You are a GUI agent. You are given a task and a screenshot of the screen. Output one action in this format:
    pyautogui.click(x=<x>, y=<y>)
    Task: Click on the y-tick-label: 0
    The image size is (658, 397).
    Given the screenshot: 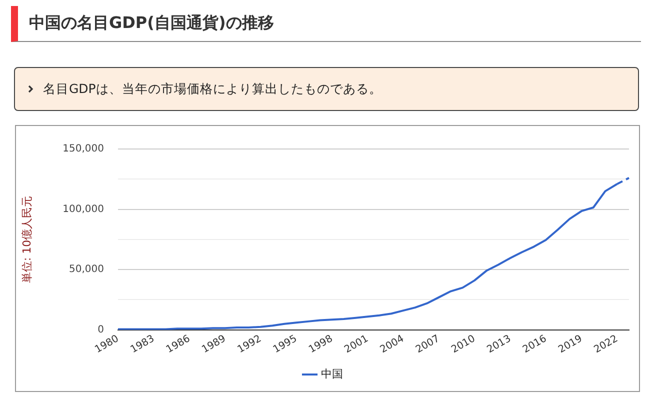 What is the action you would take?
    pyautogui.click(x=101, y=330)
    